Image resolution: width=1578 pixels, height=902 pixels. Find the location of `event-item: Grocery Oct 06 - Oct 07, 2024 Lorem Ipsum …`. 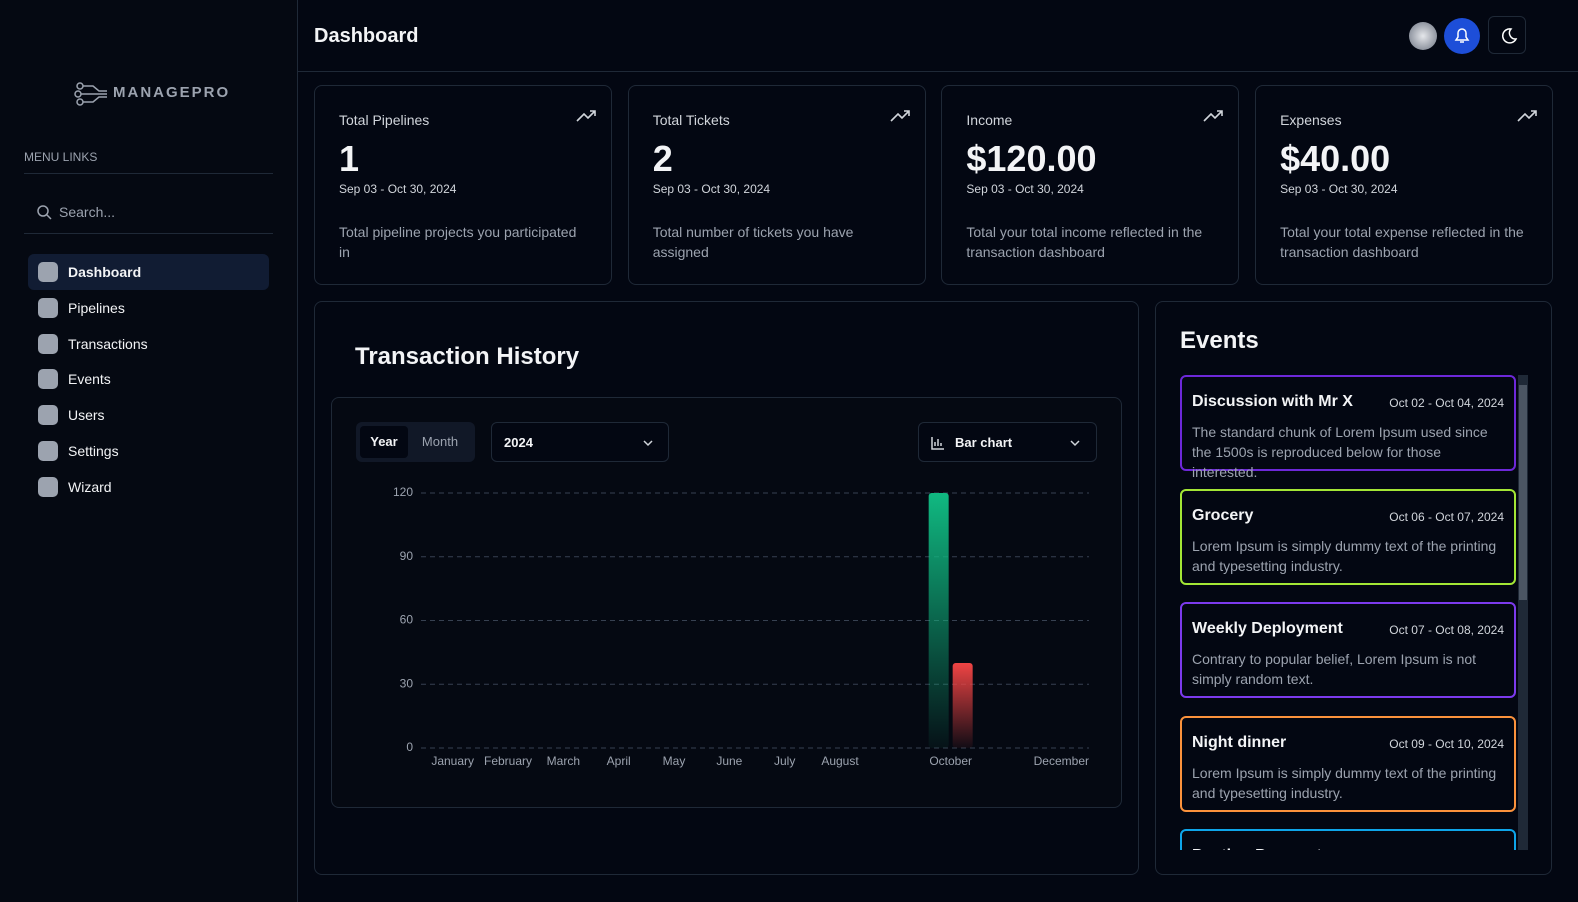

event-item: Grocery Oct 06 - Oct 07, 2024 Lorem Ipsum … is located at coordinates (1348, 536).